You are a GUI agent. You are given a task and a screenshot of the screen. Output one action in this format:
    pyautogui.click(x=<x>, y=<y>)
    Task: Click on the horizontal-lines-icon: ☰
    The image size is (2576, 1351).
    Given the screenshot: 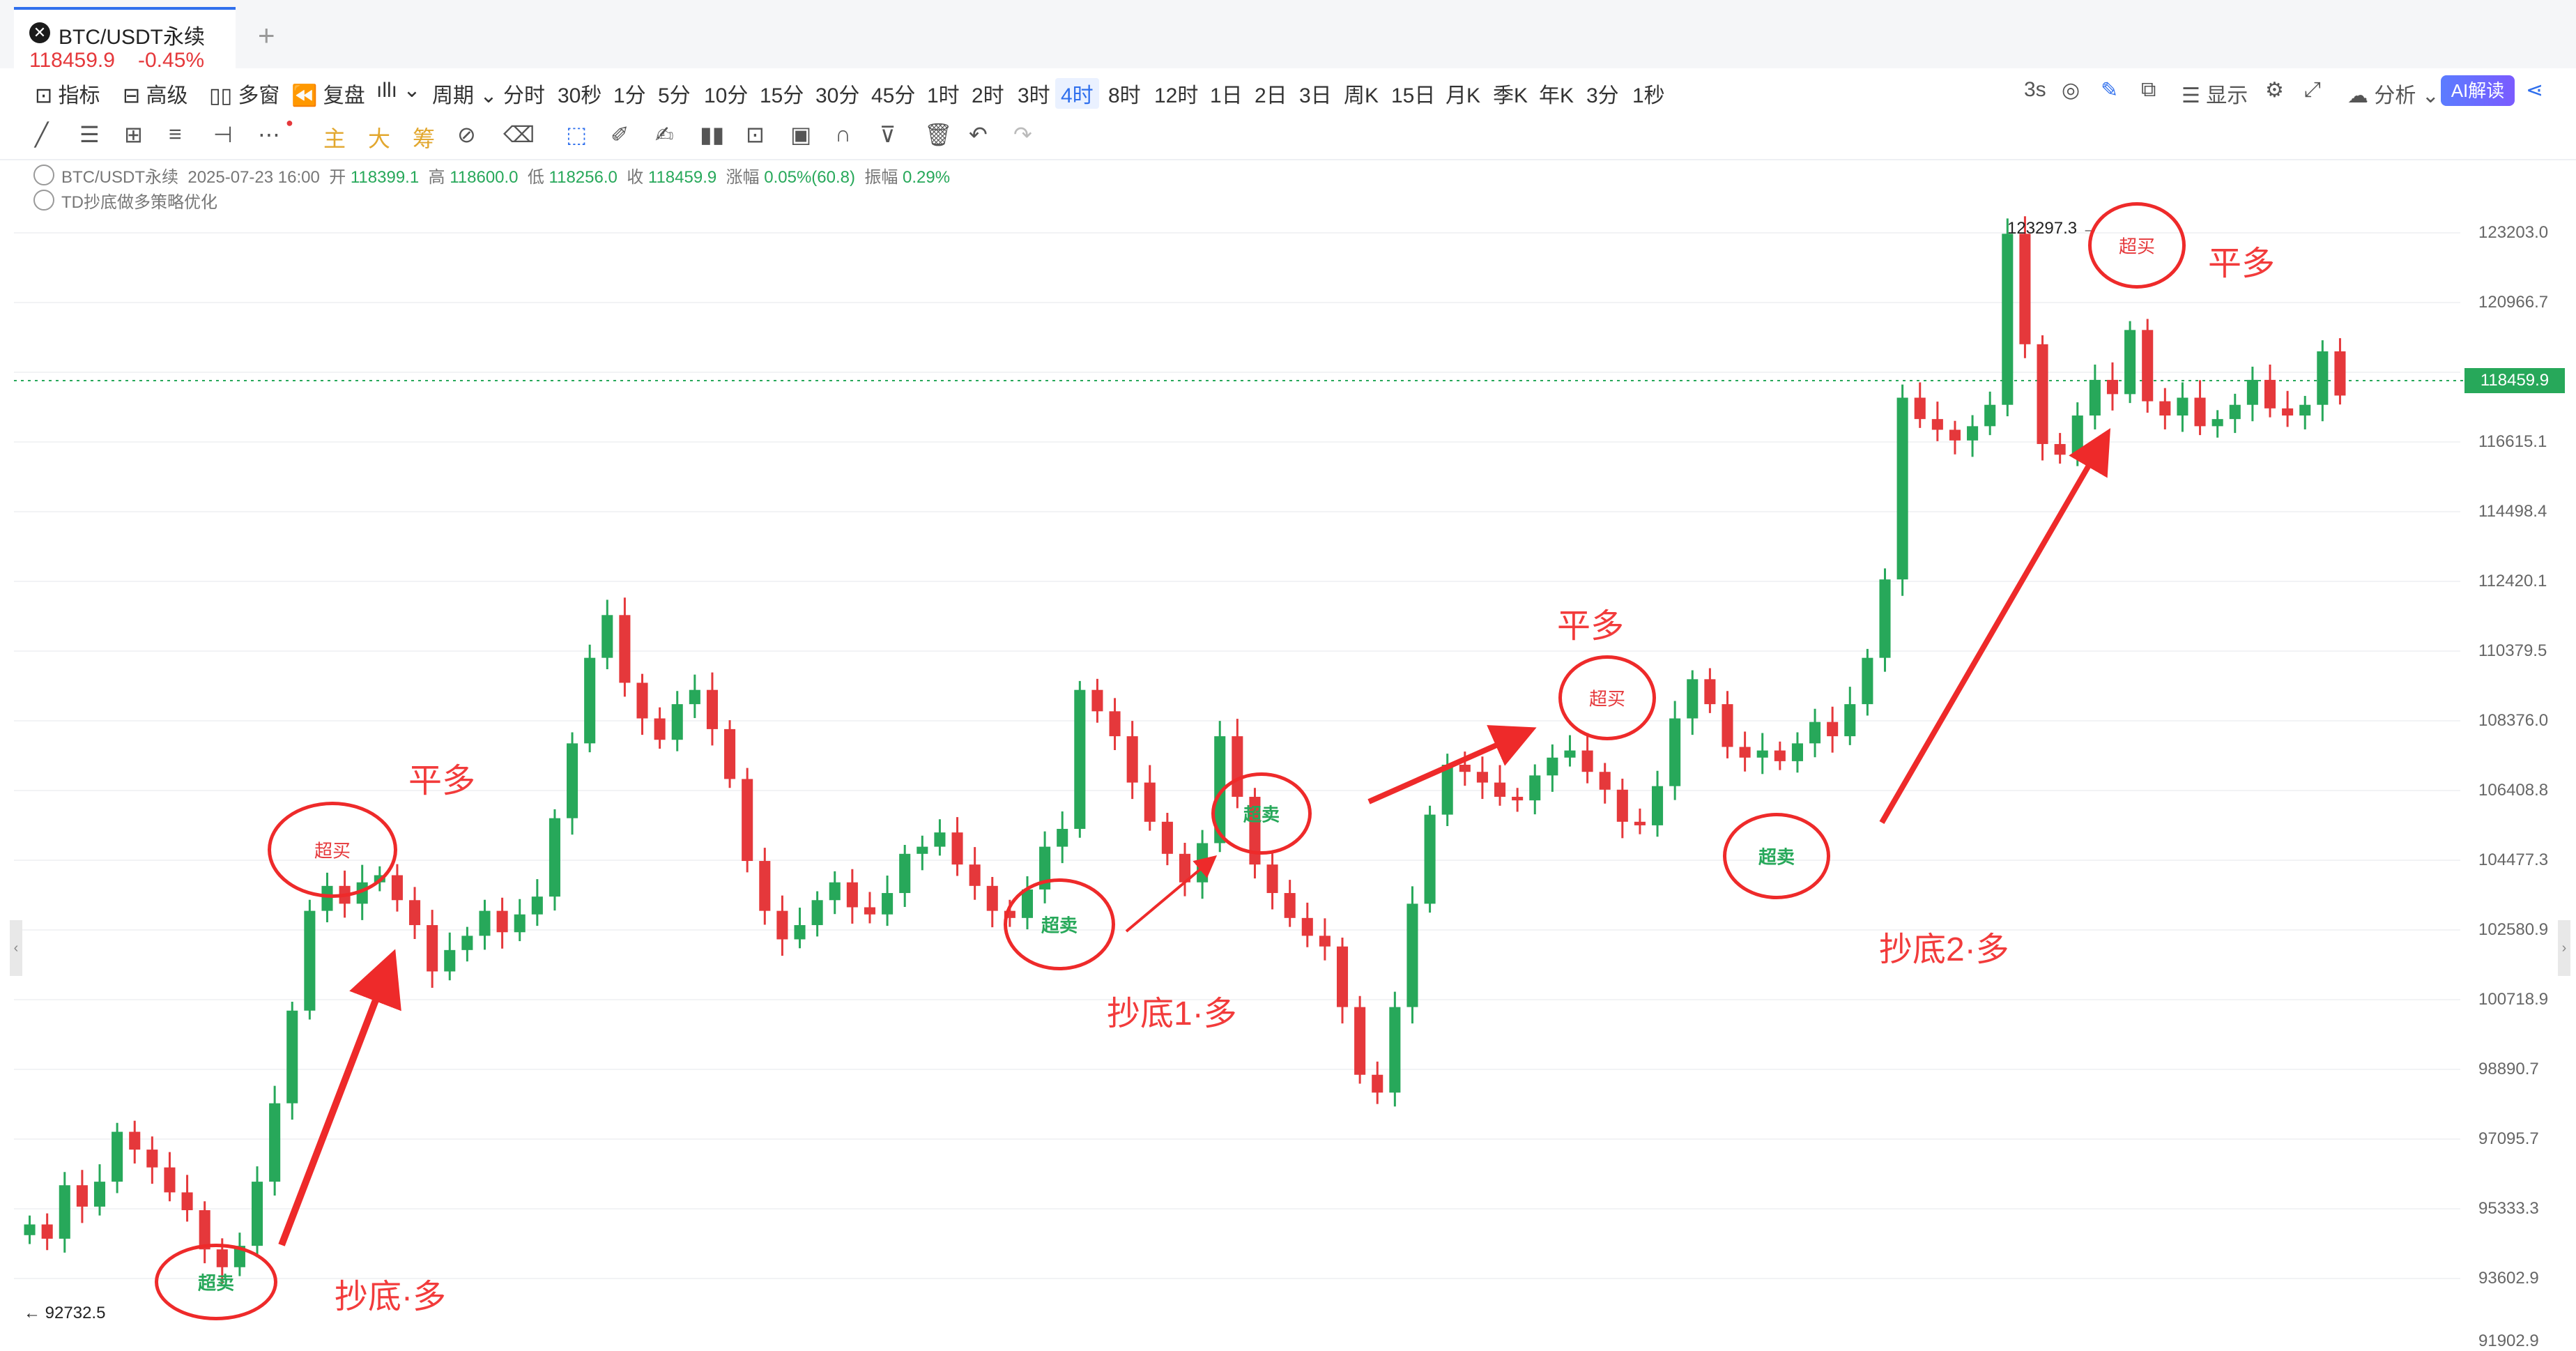 What is the action you would take?
    pyautogui.click(x=90, y=135)
    